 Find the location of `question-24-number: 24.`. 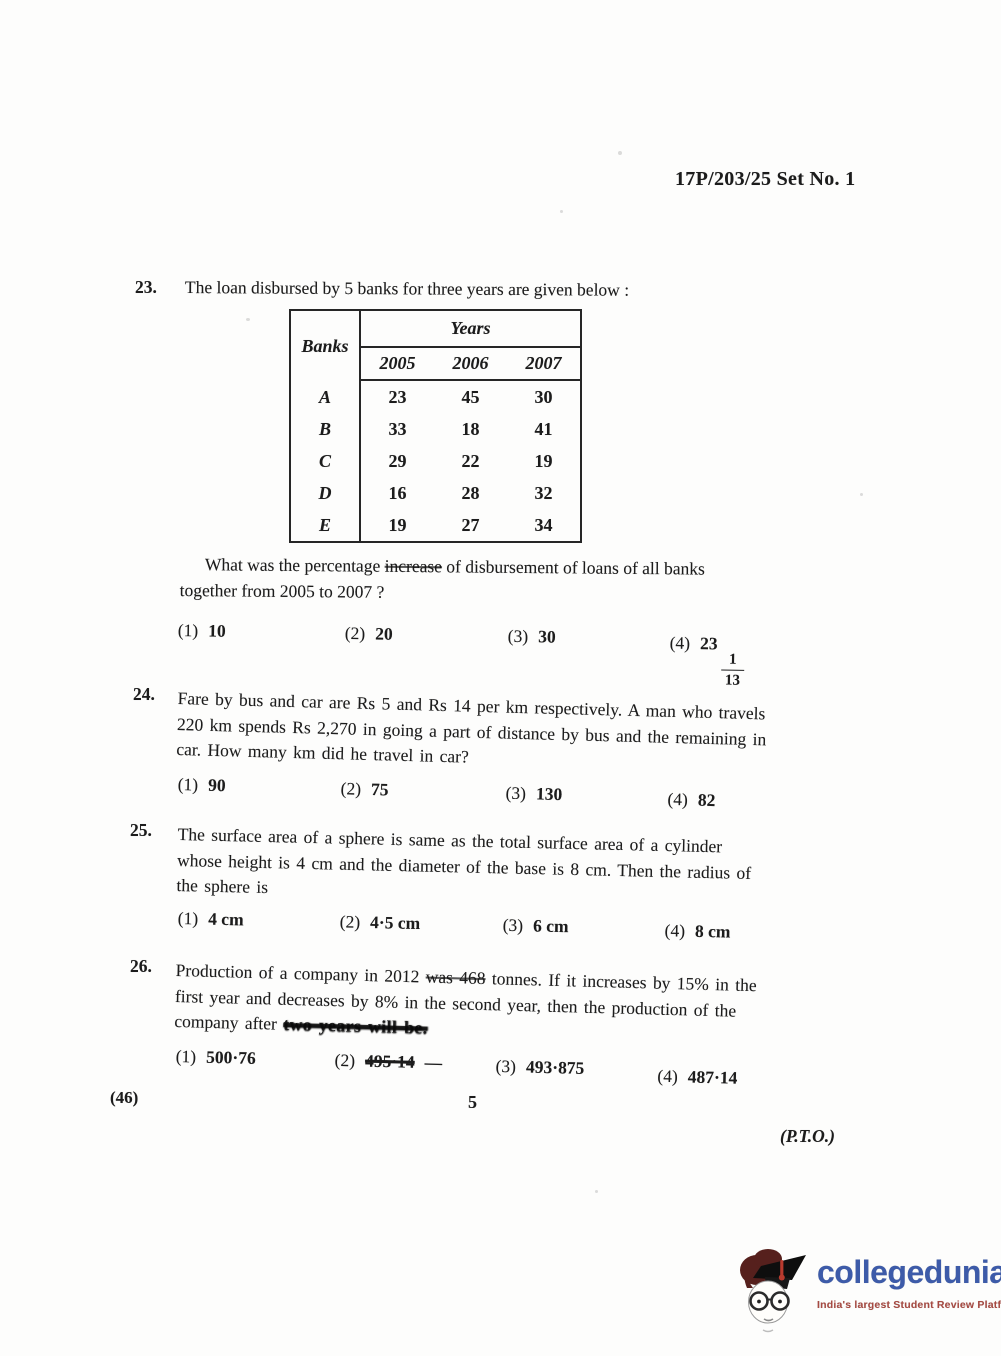

question-24-number: 24. is located at coordinates (144, 694).